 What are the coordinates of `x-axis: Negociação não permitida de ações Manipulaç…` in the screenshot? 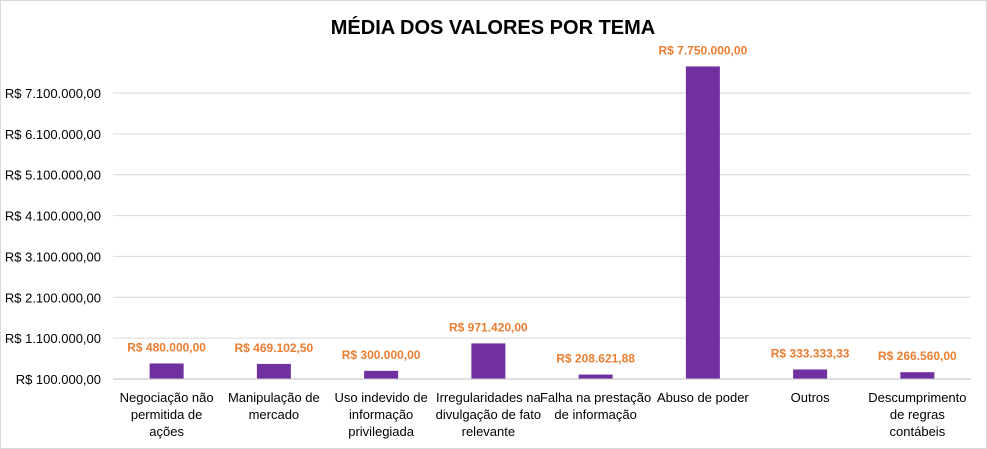 It's located at (542, 408).